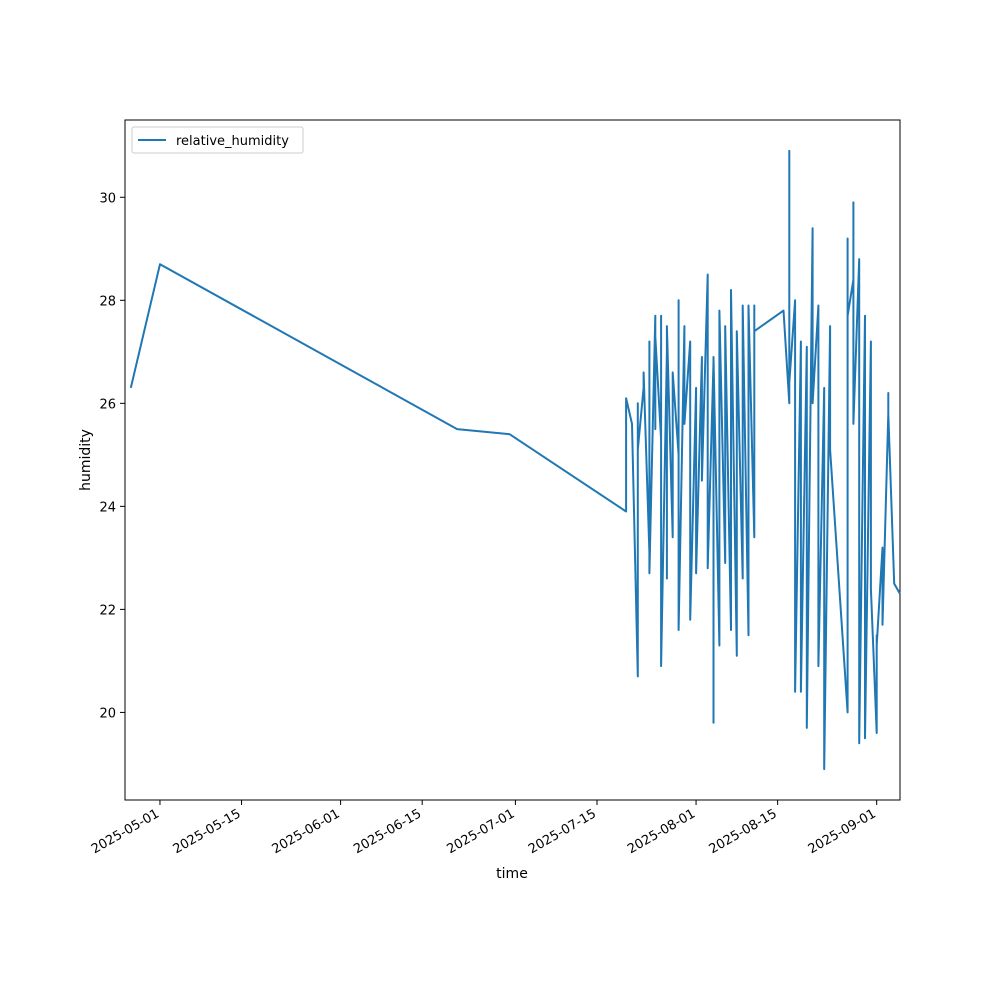  Describe the element at coordinates (112, 456) in the screenshot. I see `y-axis: 20 22 24 26 28 30` at that location.